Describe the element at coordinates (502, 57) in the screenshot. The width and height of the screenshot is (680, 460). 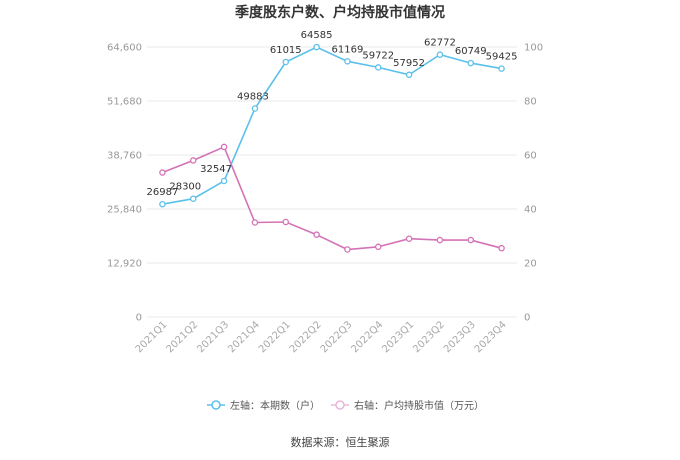
I see `data-label: 59425` at that location.